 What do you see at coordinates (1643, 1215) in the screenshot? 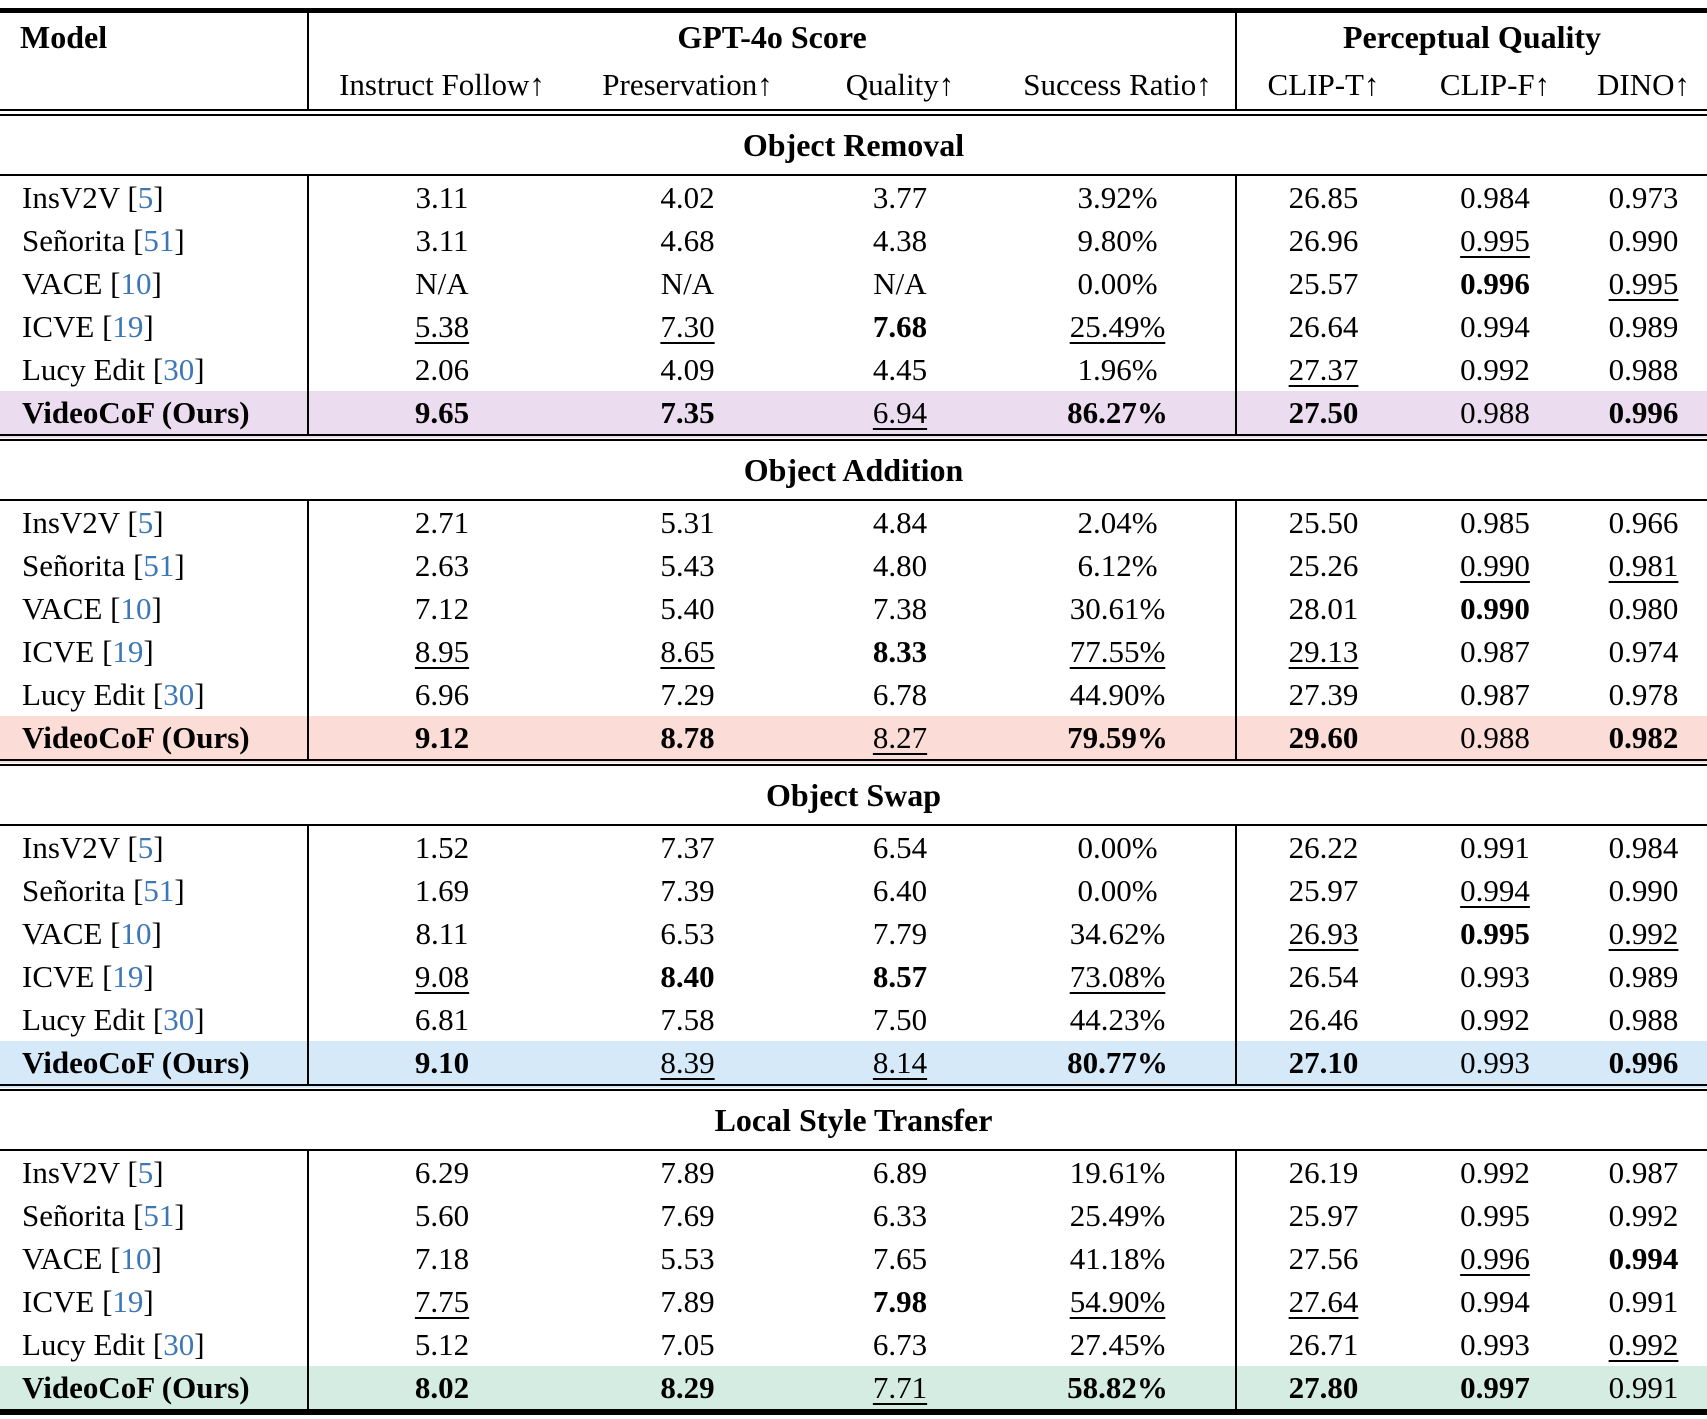
I see `cell-value-dino: 0.992` at bounding box center [1643, 1215].